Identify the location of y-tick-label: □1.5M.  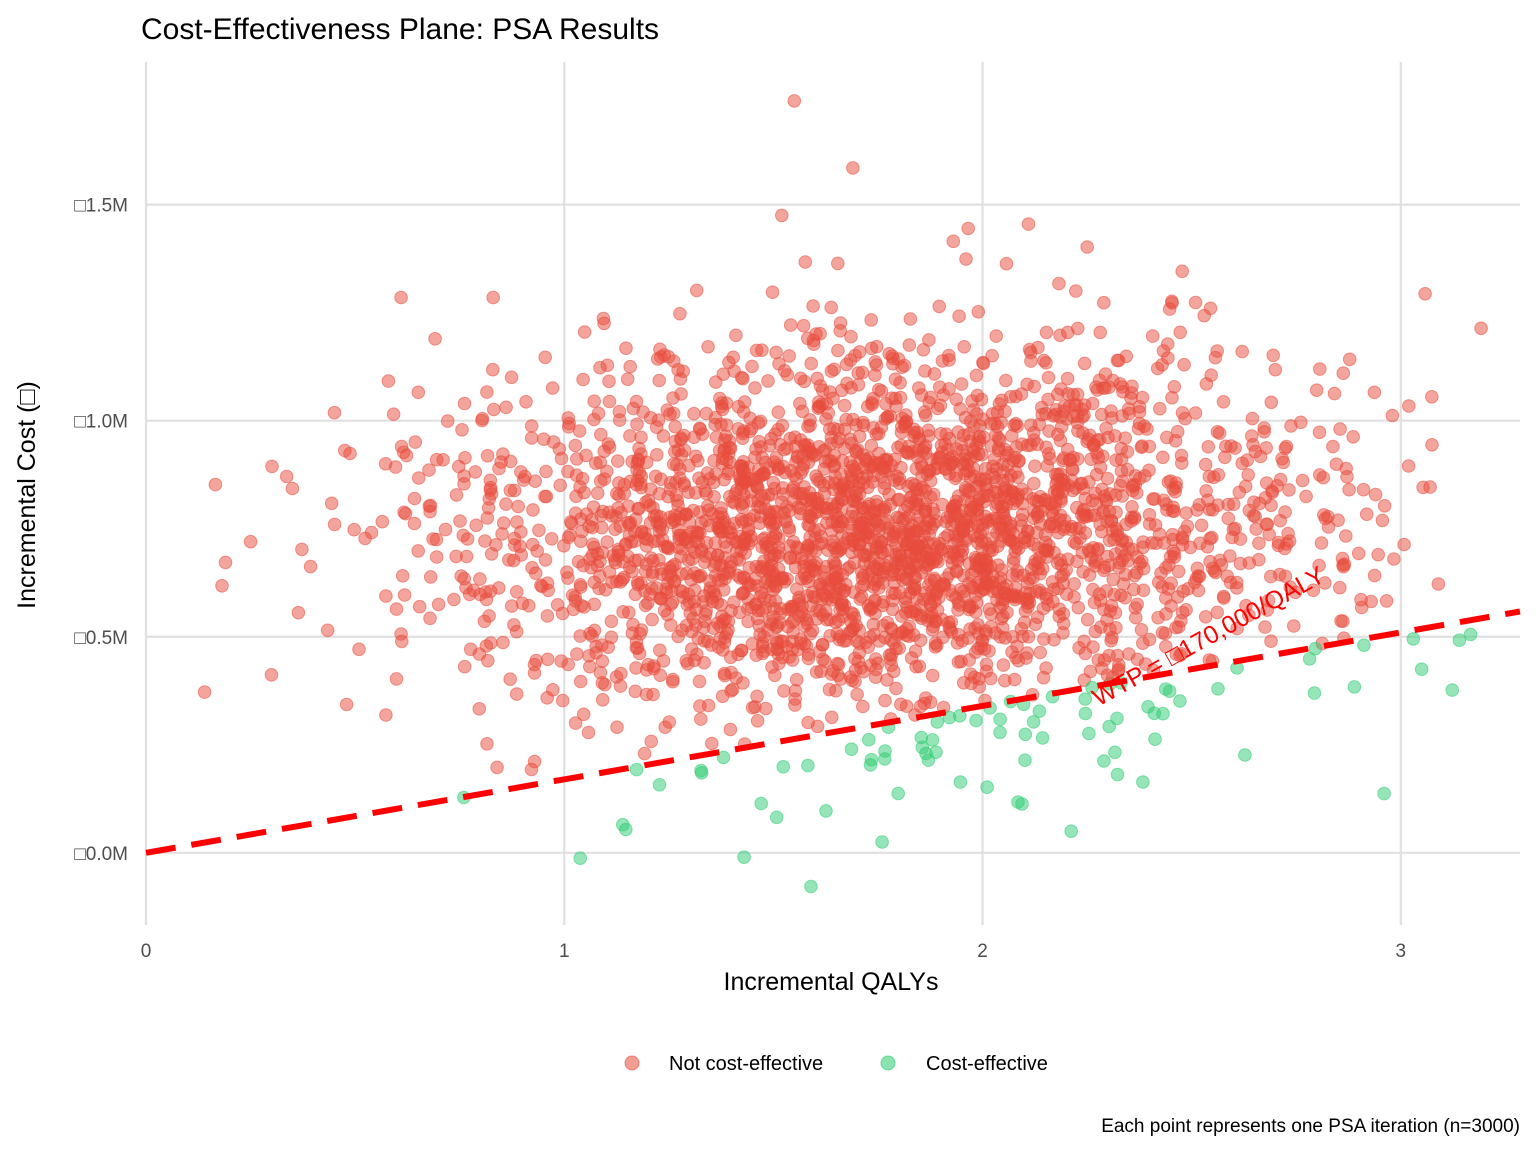
(101, 206).